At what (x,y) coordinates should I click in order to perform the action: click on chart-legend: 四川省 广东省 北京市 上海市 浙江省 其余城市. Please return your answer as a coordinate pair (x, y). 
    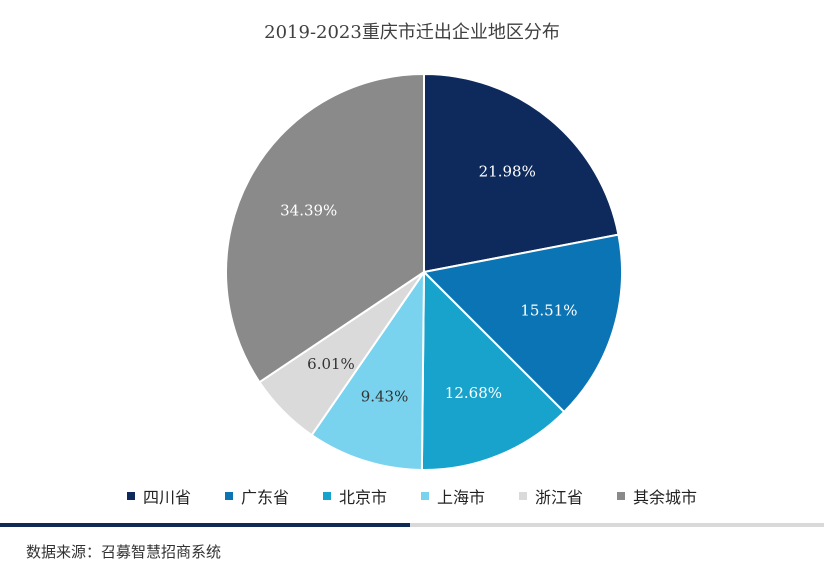
    Looking at the image, I should click on (412, 496).